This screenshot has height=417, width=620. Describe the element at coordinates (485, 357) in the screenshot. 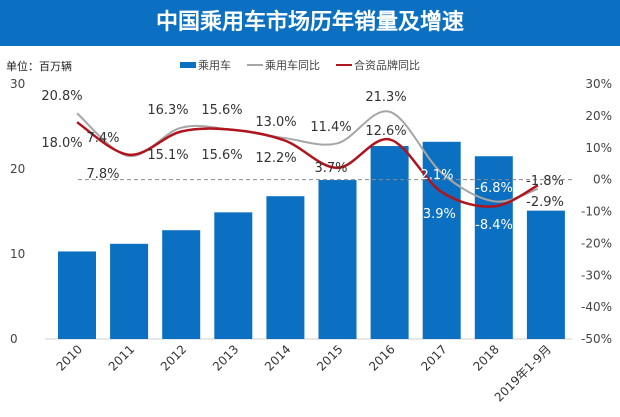

I see `x-tick-label: 2018` at that location.